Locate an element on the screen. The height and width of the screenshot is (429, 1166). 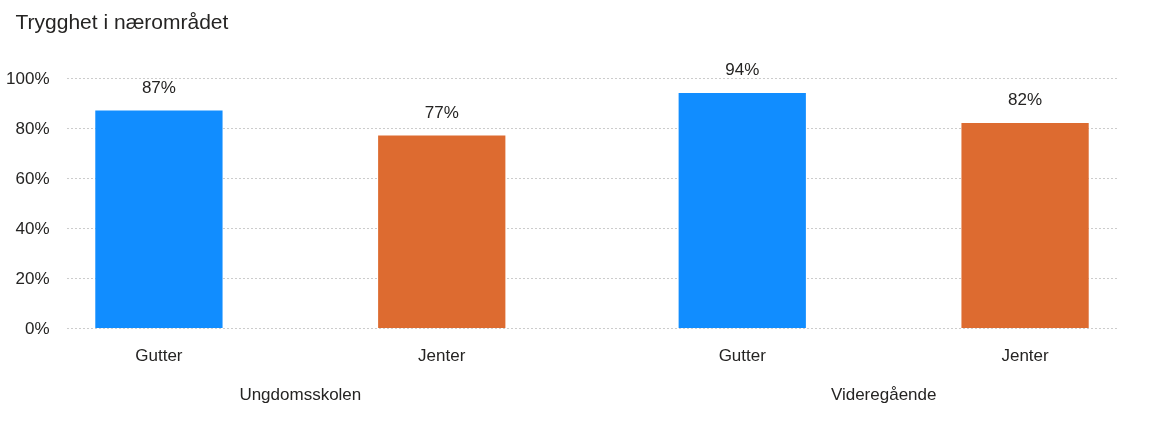
data-label: 77% is located at coordinates (441, 112).